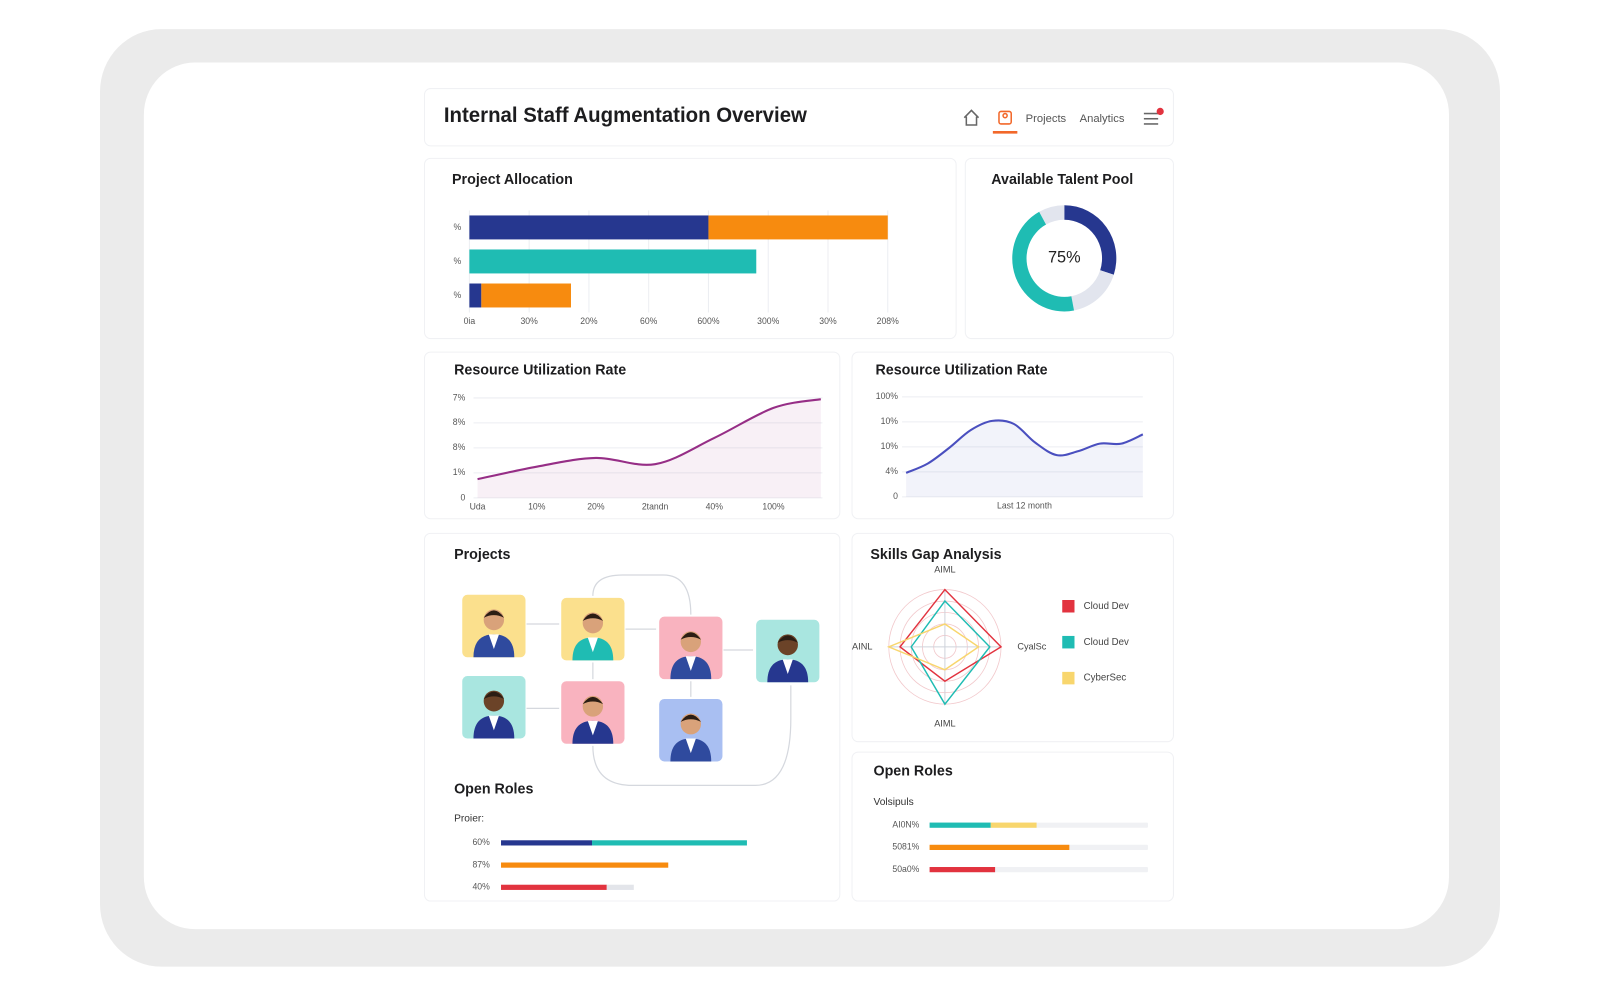 The width and height of the screenshot is (1600, 1000). I want to click on project-flow, so click(659, 680).